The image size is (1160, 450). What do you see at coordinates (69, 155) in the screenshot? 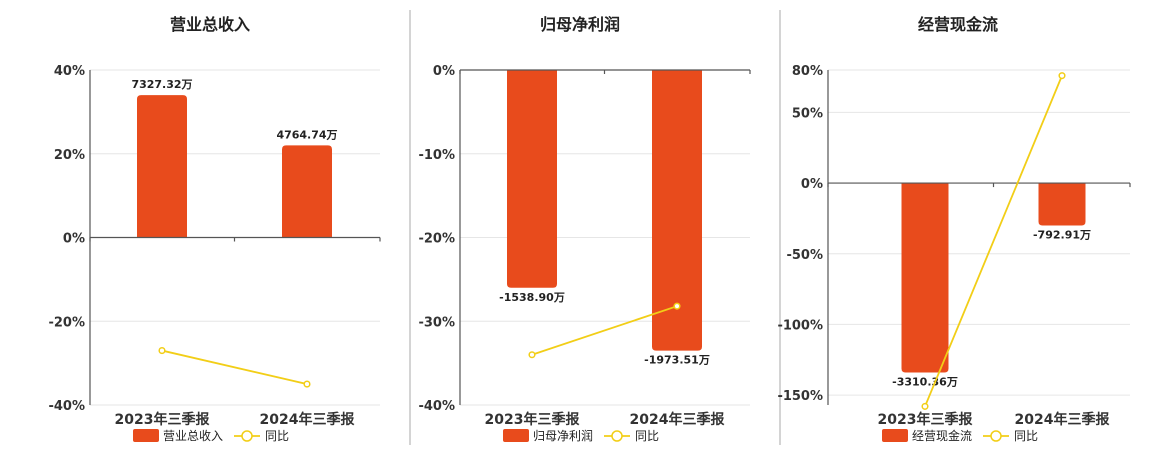
I see `y-tick-label: 20%` at bounding box center [69, 155].